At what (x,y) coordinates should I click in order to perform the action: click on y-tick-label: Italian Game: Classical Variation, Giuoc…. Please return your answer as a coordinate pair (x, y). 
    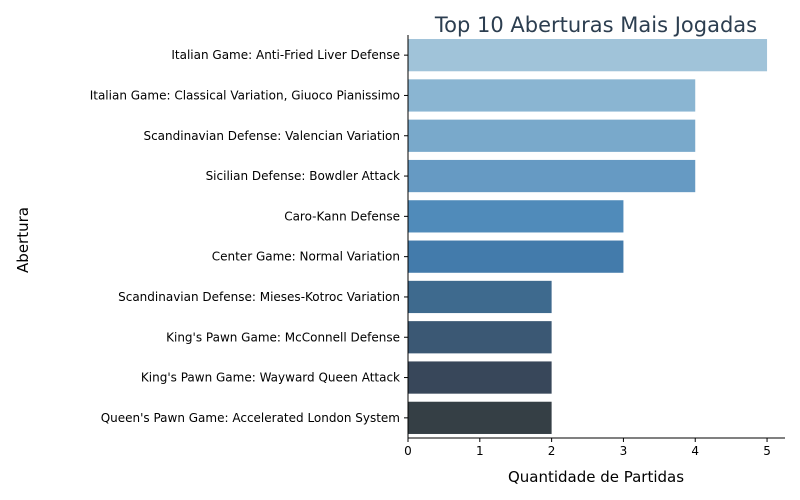
    Looking at the image, I should click on (245, 95).